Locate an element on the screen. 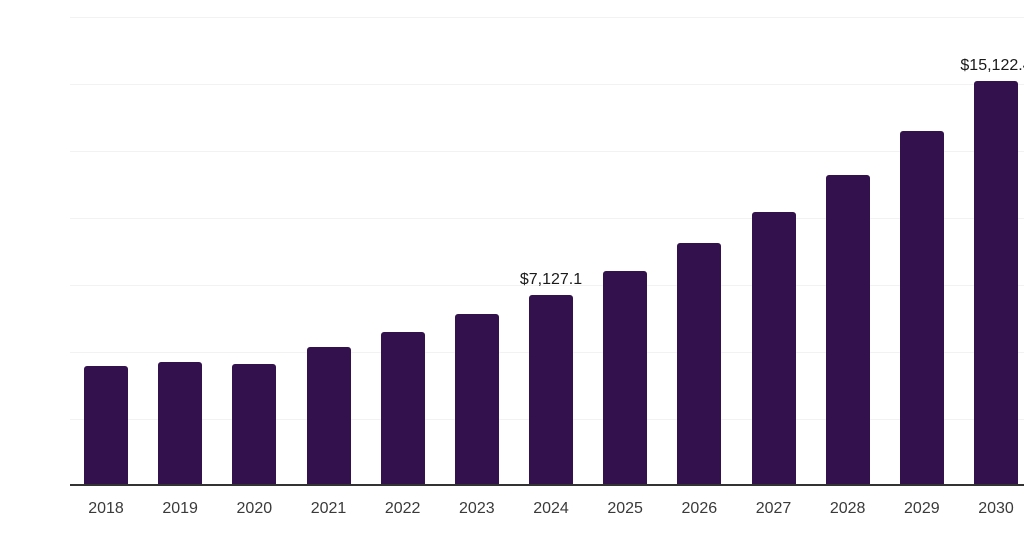  data-label-2024: $7,127.1 is located at coordinates (551, 279).